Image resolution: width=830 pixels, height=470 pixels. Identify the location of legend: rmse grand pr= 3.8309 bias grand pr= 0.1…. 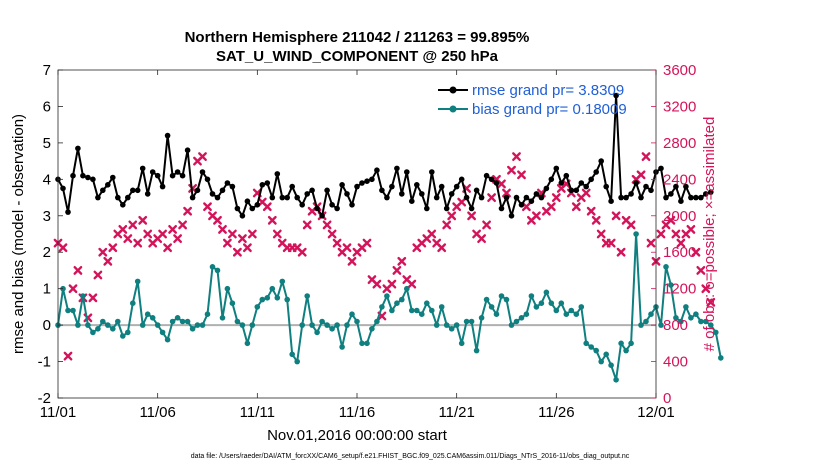
(532, 100).